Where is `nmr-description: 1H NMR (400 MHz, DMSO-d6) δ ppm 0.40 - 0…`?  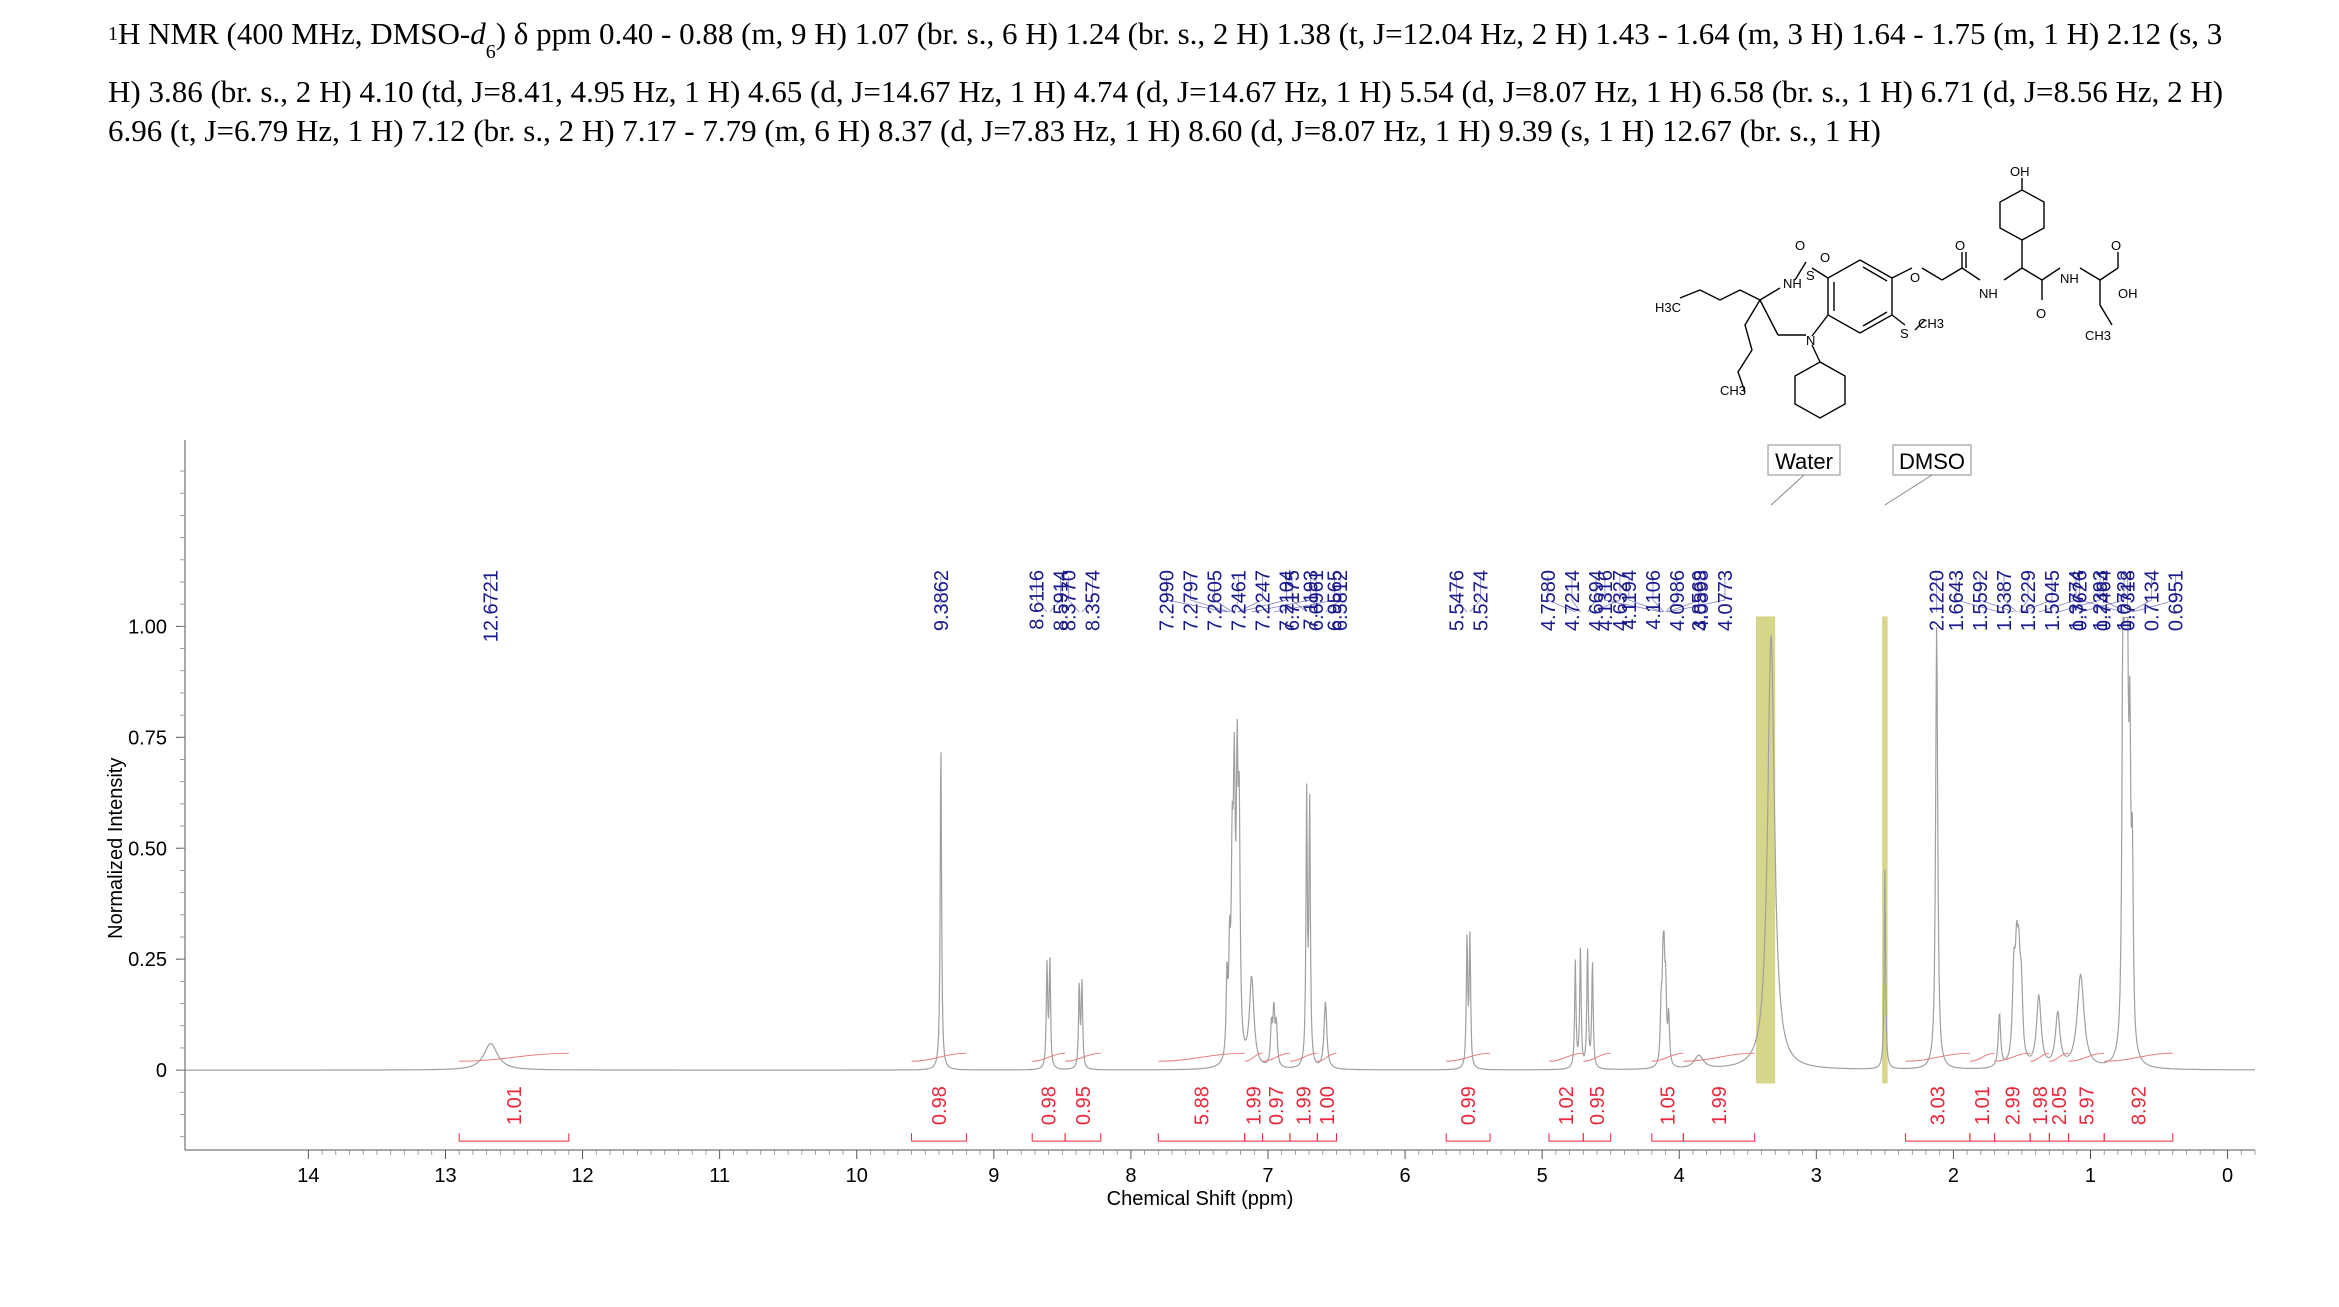
nmr-description: 1H NMR (400 MHz, DMSO-d6) δ ppm 0.40 - 0… is located at coordinates (1183, 82).